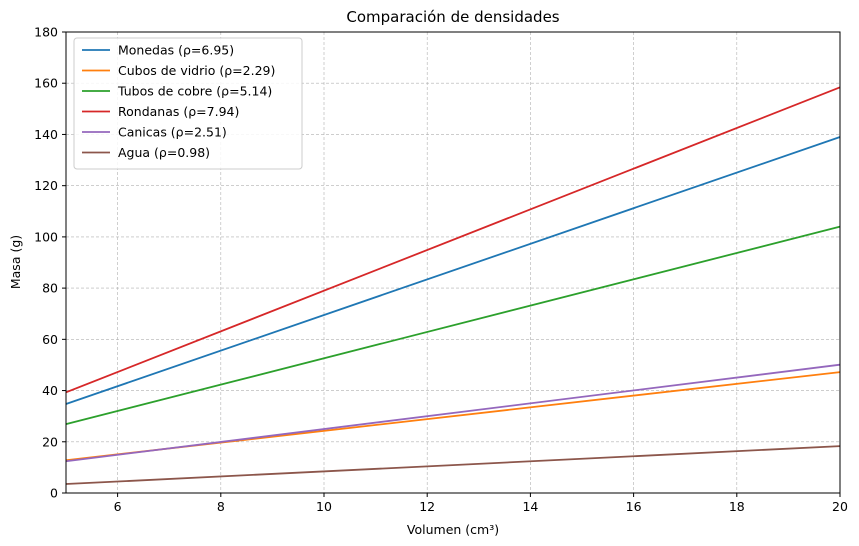 The width and height of the screenshot is (859, 546). Describe the element at coordinates (221, 506) in the screenshot. I see `x-tick-label: 8` at that location.